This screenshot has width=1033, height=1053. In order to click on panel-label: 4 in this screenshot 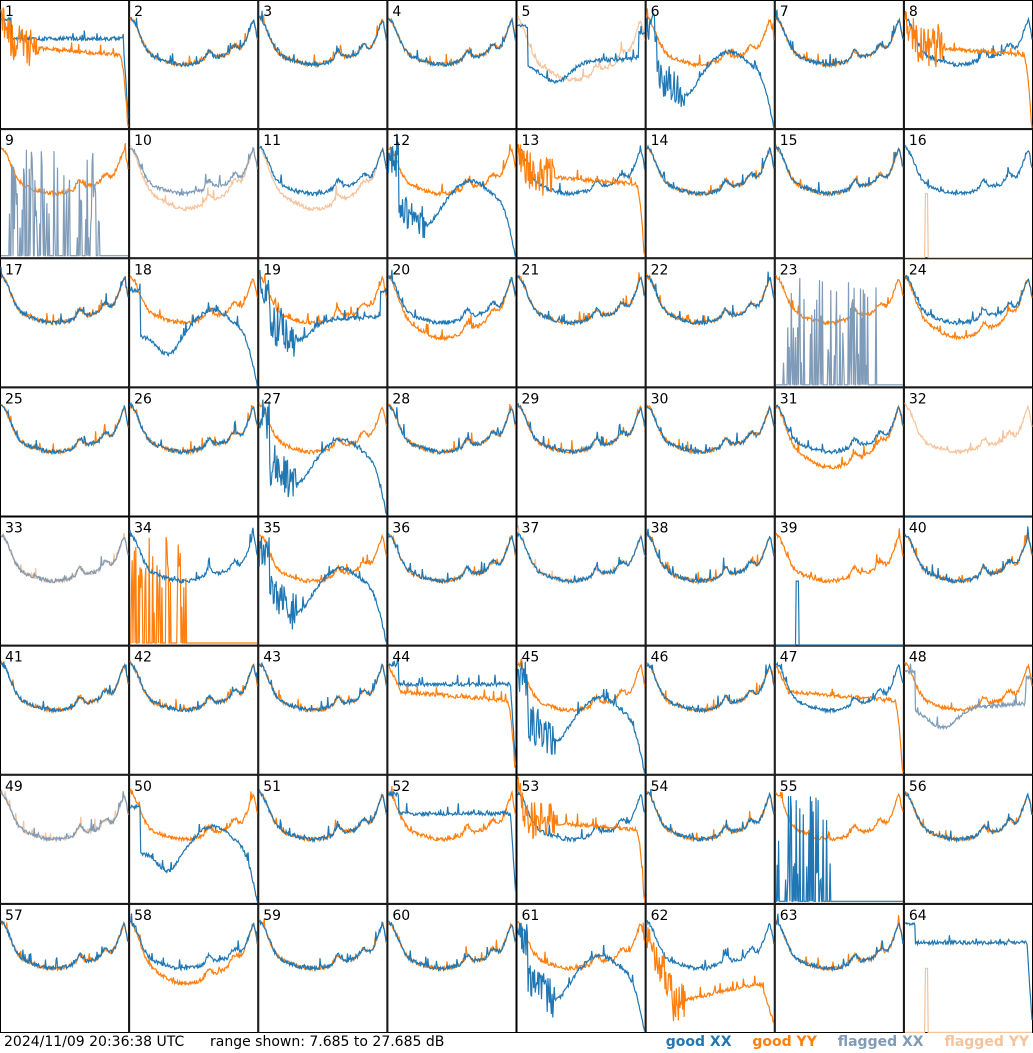, I will do `click(396, 12)`.